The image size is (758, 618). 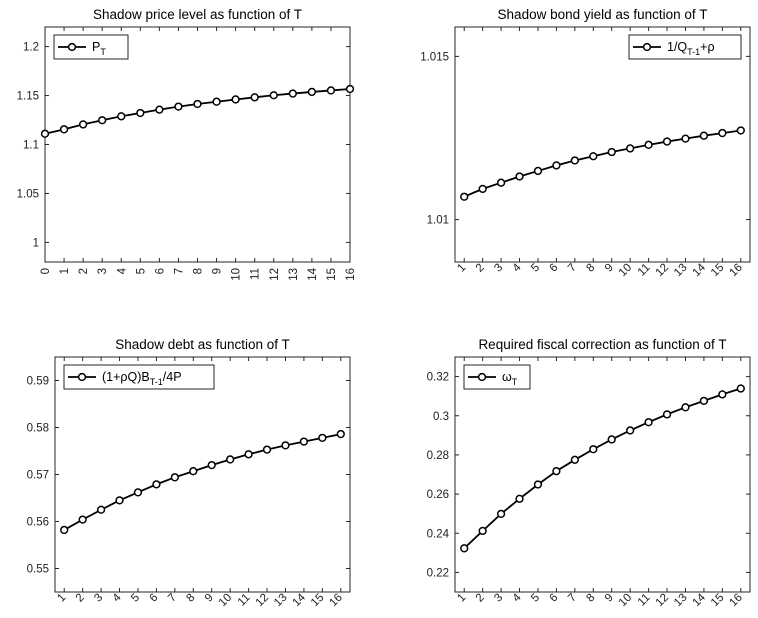 I want to click on legend: ωT, so click(x=497, y=377).